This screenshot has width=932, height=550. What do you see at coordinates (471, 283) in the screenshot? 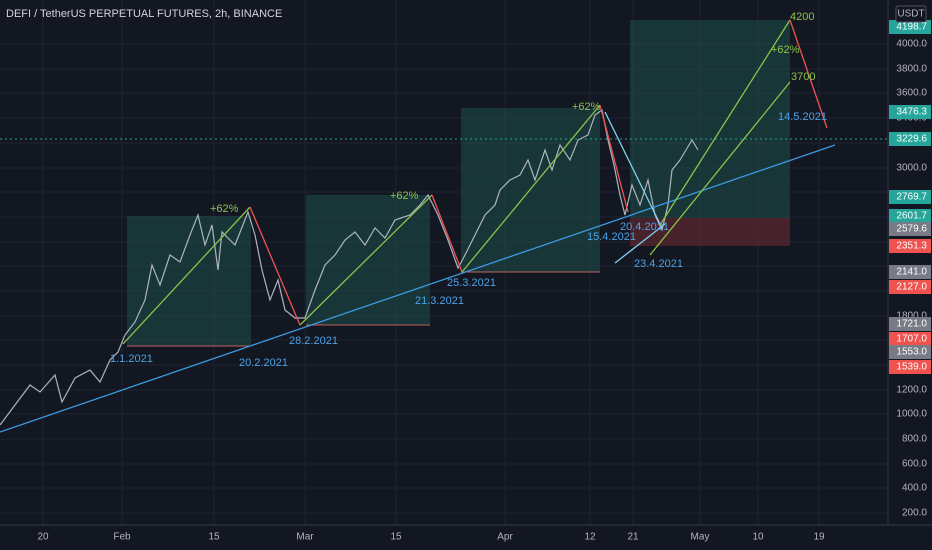
I see `date-label: 25.3.2021` at bounding box center [471, 283].